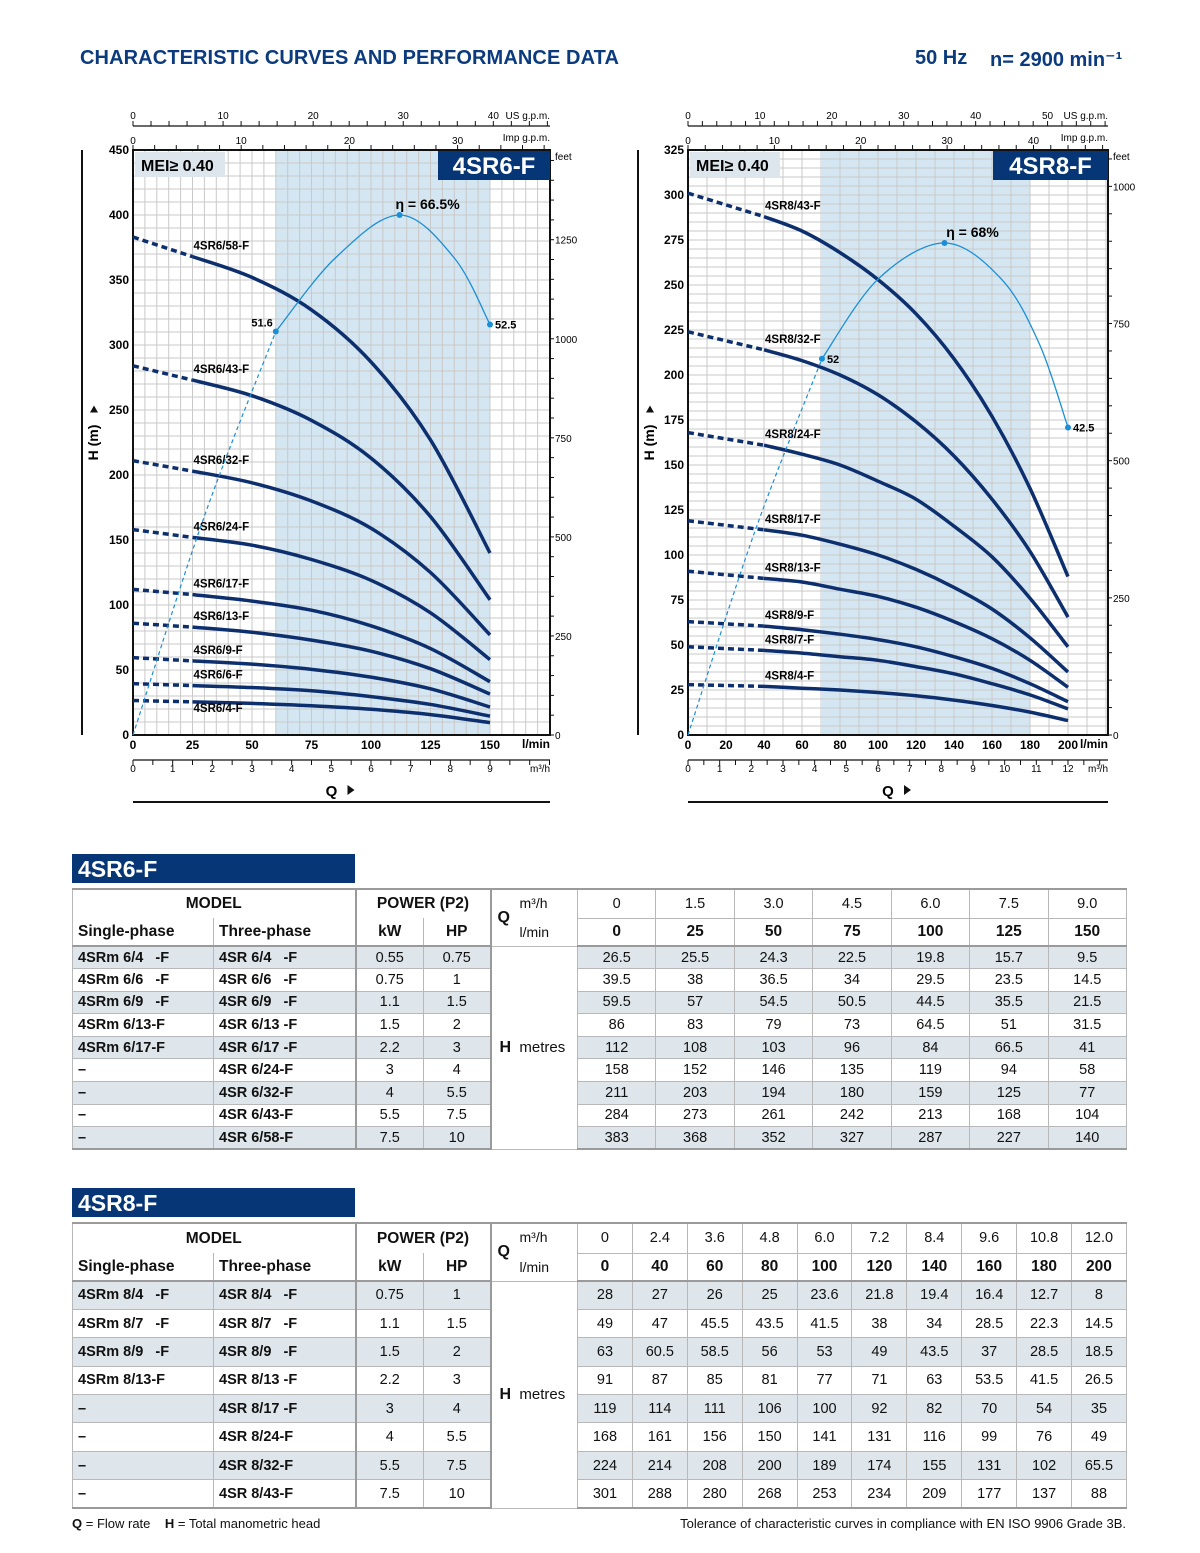  I want to click on head-value-cell: 23.6, so click(824, 1295).